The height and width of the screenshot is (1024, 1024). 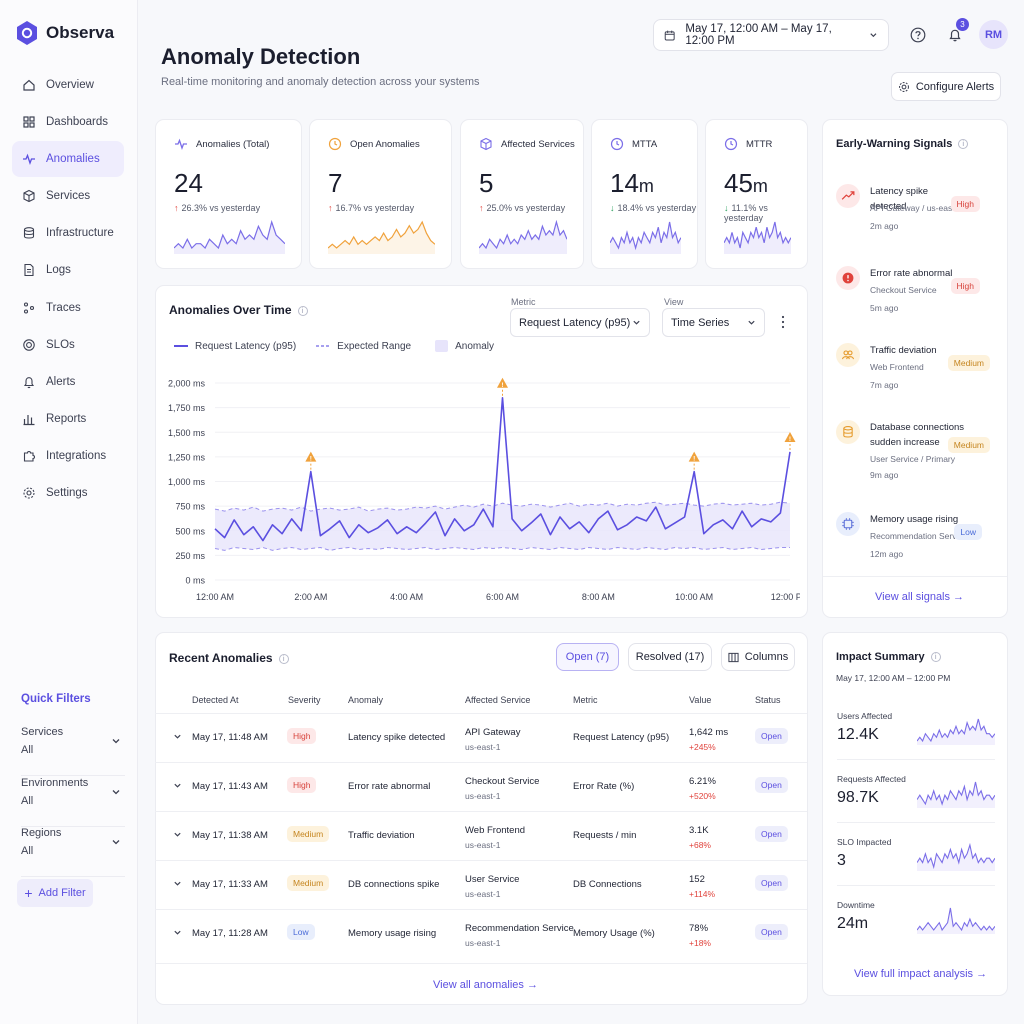 What do you see at coordinates (481, 963) in the screenshot?
I see `divider` at bounding box center [481, 963].